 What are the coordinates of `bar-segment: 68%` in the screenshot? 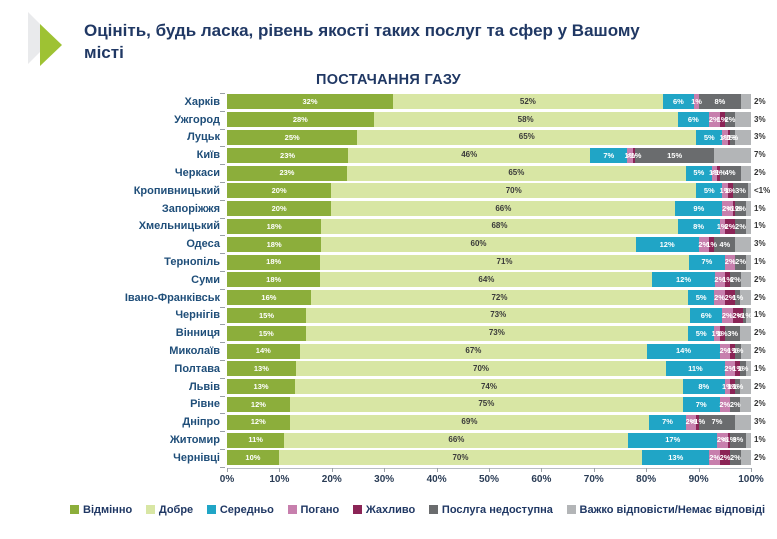 It's located at (499, 226).